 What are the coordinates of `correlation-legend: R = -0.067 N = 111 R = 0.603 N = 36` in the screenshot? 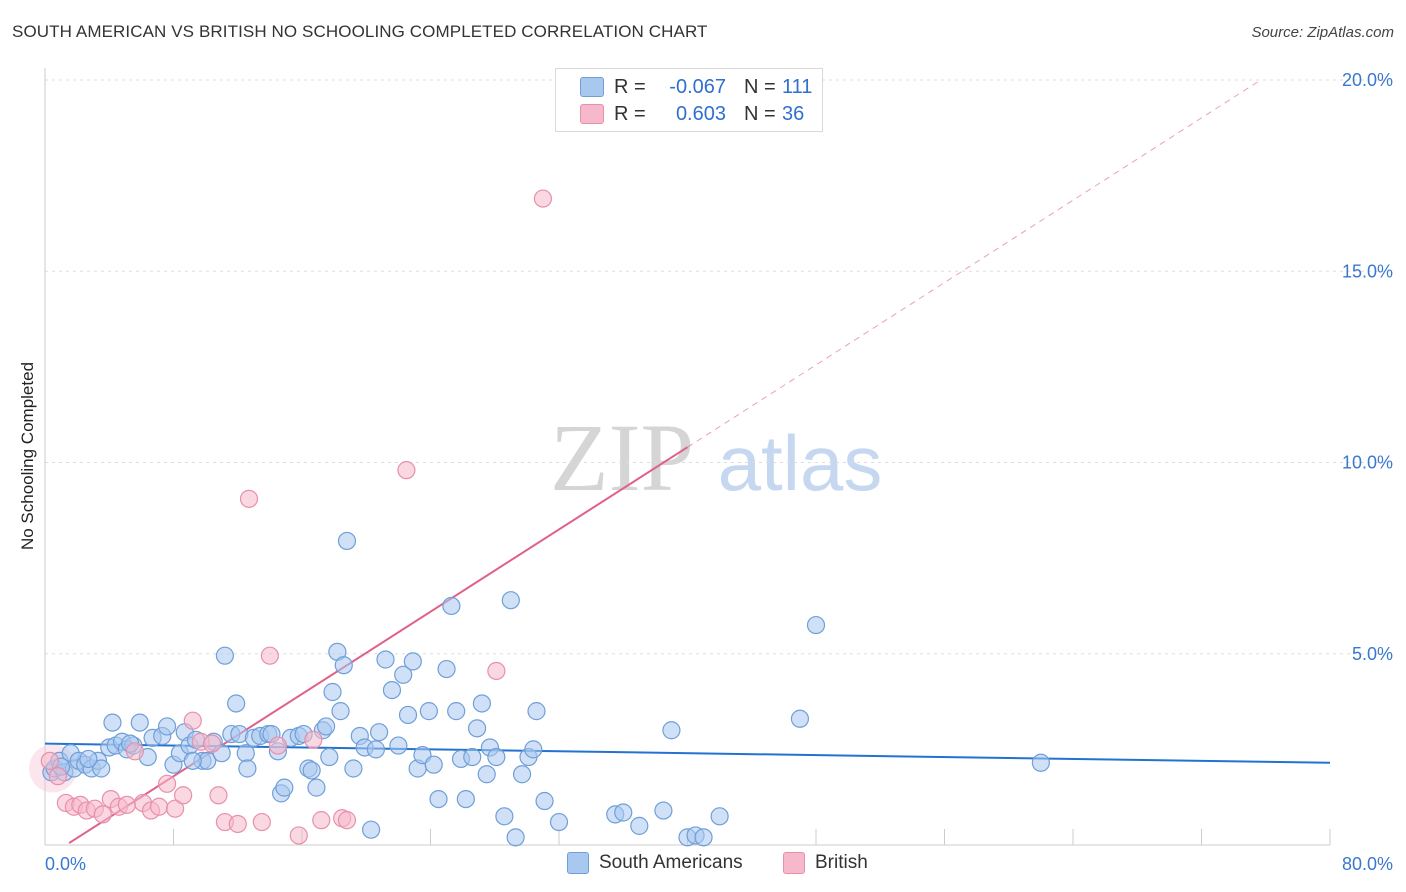 It's located at (689, 100).